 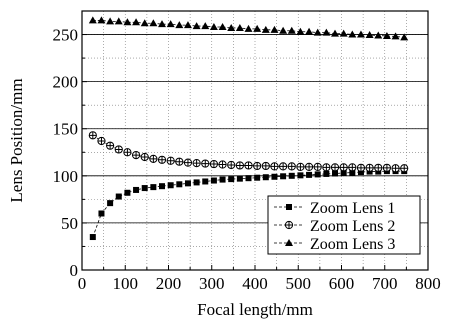 What do you see at coordinates (16, 140) in the screenshot?
I see `y-axis-label: Lens Position/mm` at bounding box center [16, 140].